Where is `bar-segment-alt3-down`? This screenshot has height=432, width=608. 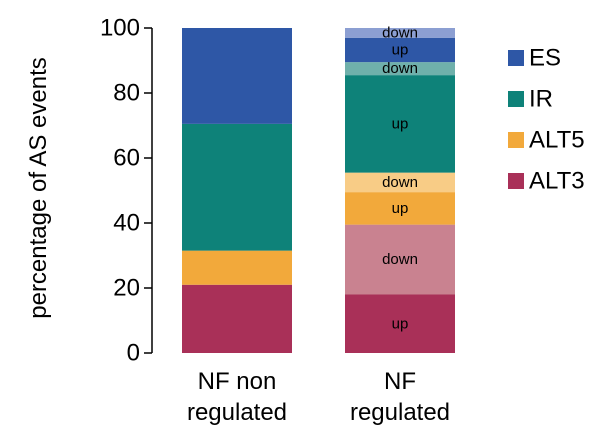
bar-segment-alt3-down is located at coordinates (400, 259).